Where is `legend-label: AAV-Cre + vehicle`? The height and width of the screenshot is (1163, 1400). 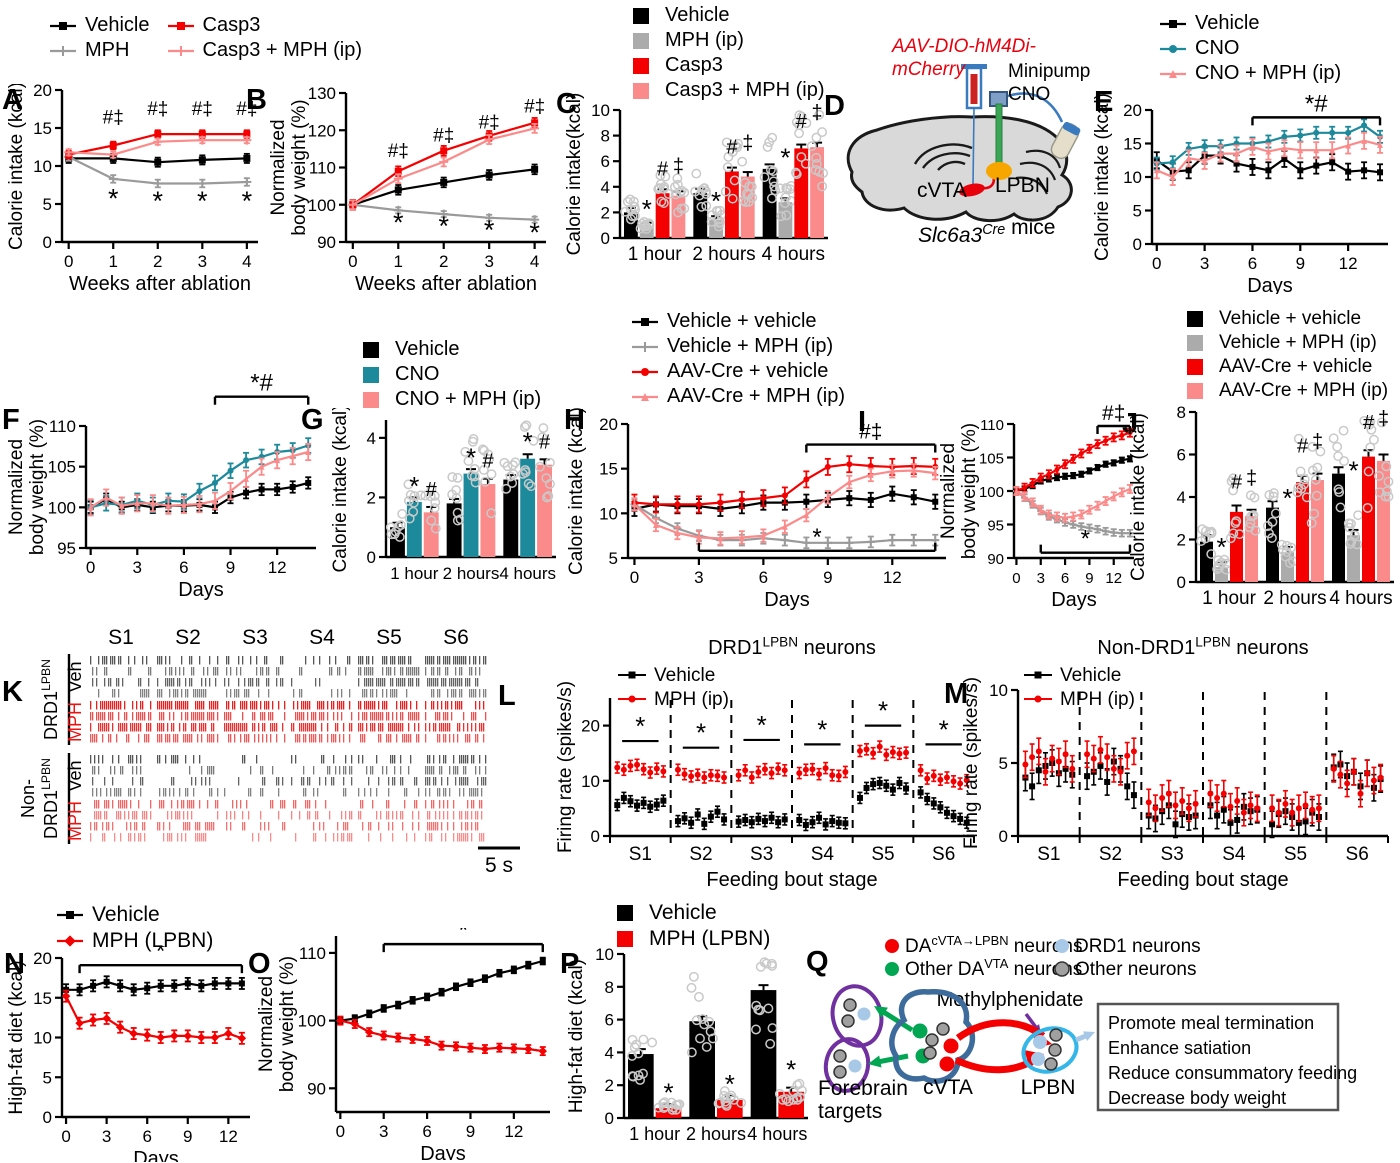
legend-label: AAV-Cre + vehicle is located at coordinates (748, 371).